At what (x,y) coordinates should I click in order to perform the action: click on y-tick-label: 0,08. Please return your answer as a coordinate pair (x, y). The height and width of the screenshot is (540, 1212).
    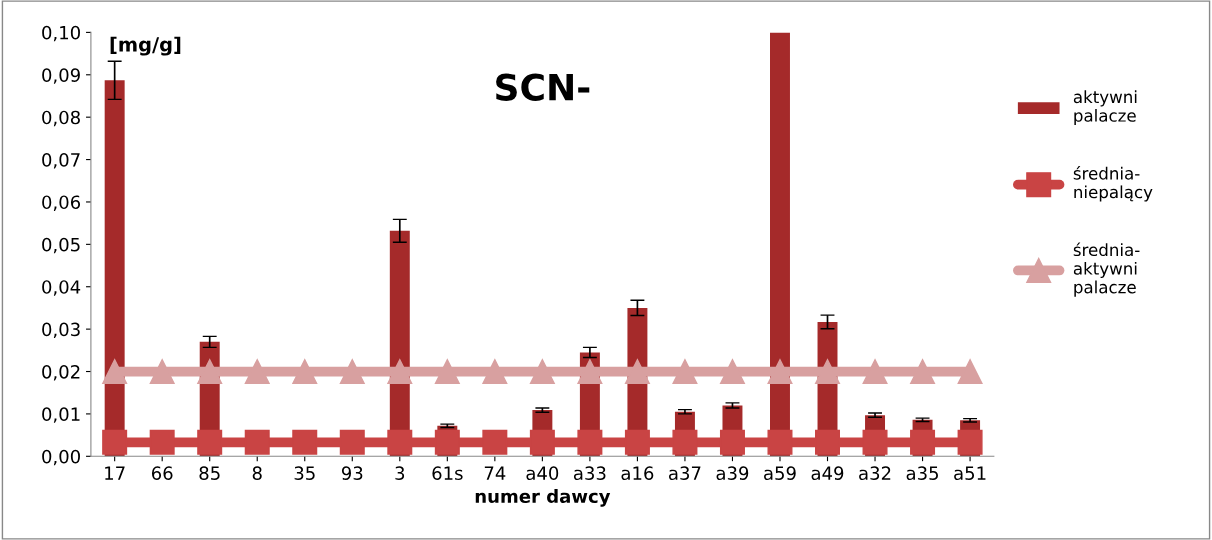
    Looking at the image, I should click on (61, 118).